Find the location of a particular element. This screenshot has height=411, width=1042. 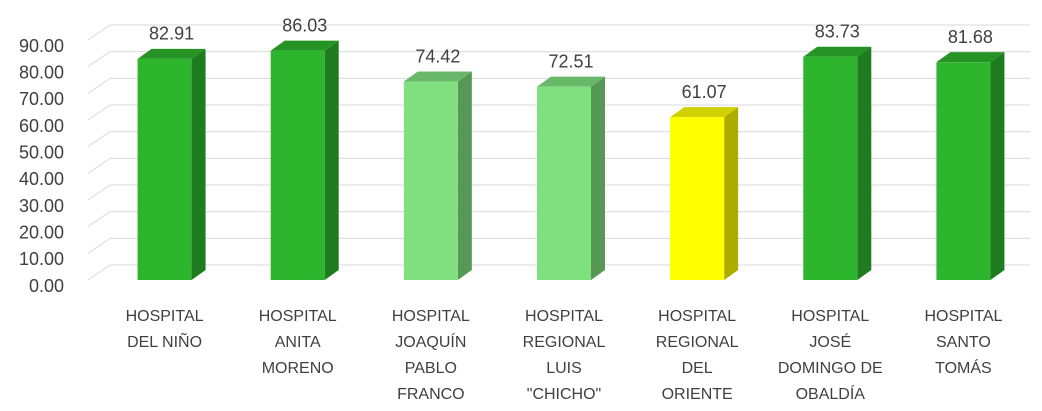

data-label: 86.03 is located at coordinates (304, 25).